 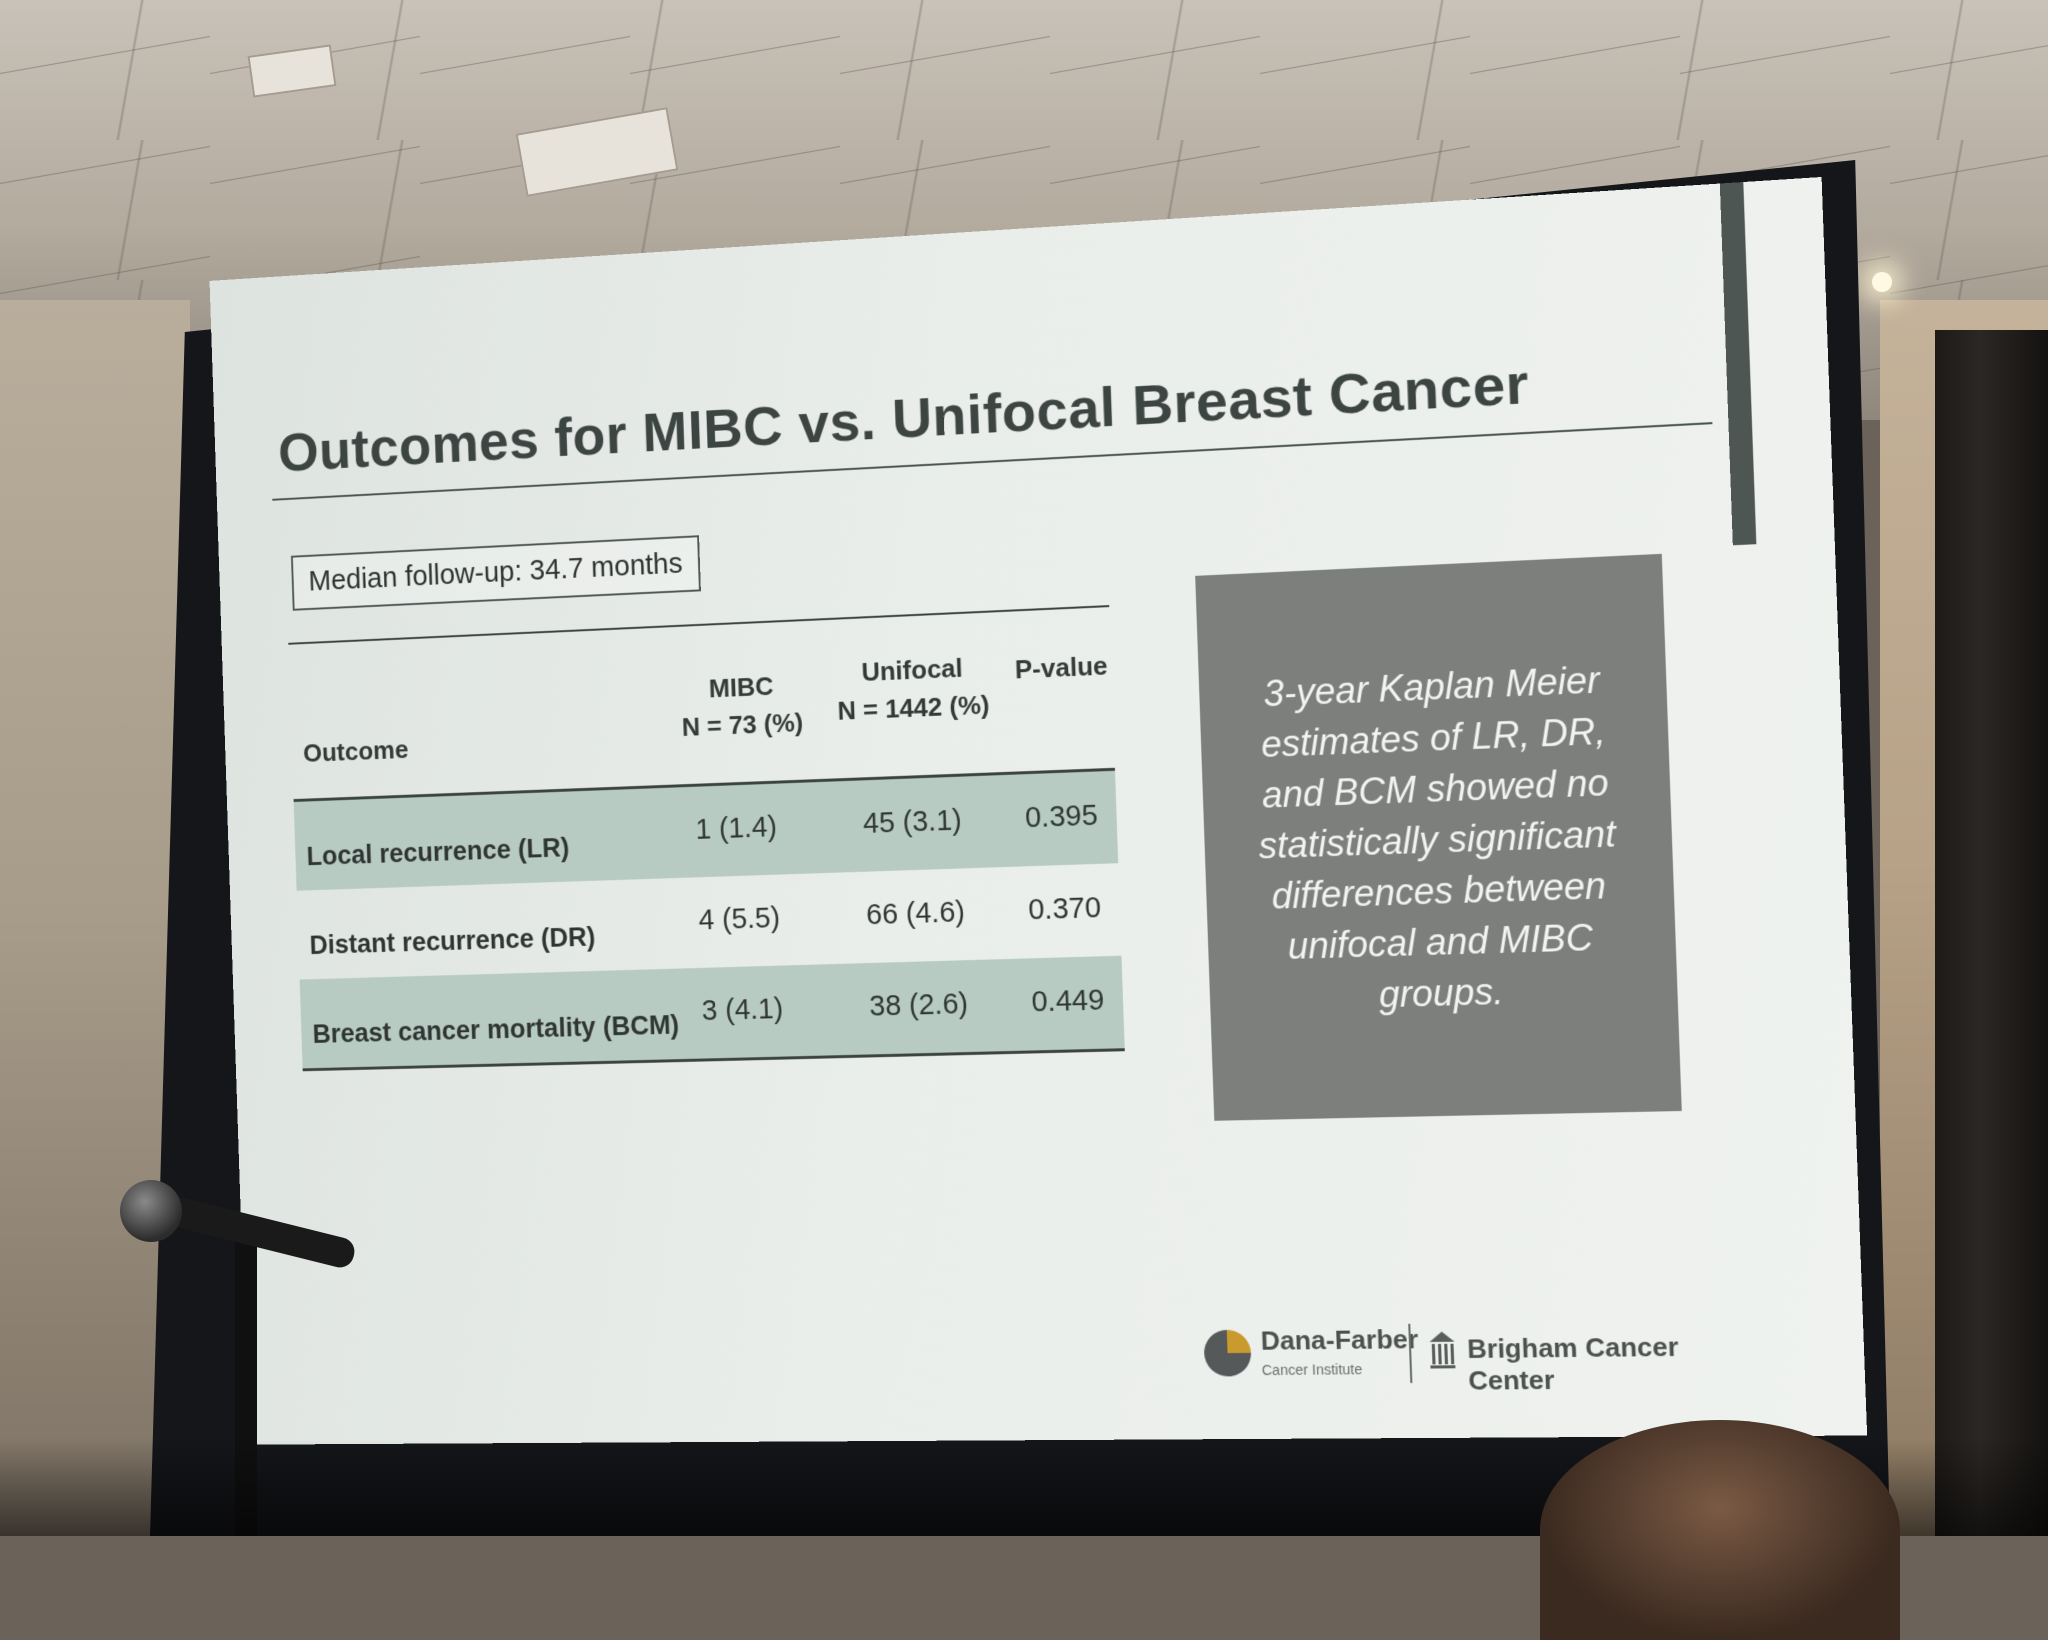 I want to click on row-pvalue: 0.395, so click(x=1061, y=817).